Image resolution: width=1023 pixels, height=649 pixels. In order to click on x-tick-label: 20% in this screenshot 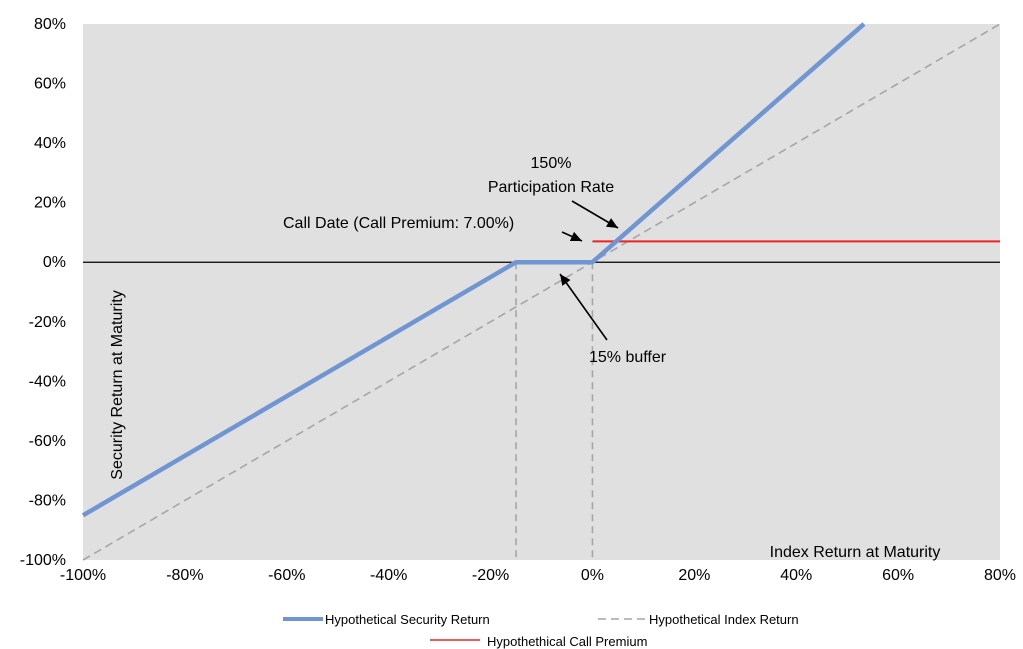, I will do `click(694, 575)`.